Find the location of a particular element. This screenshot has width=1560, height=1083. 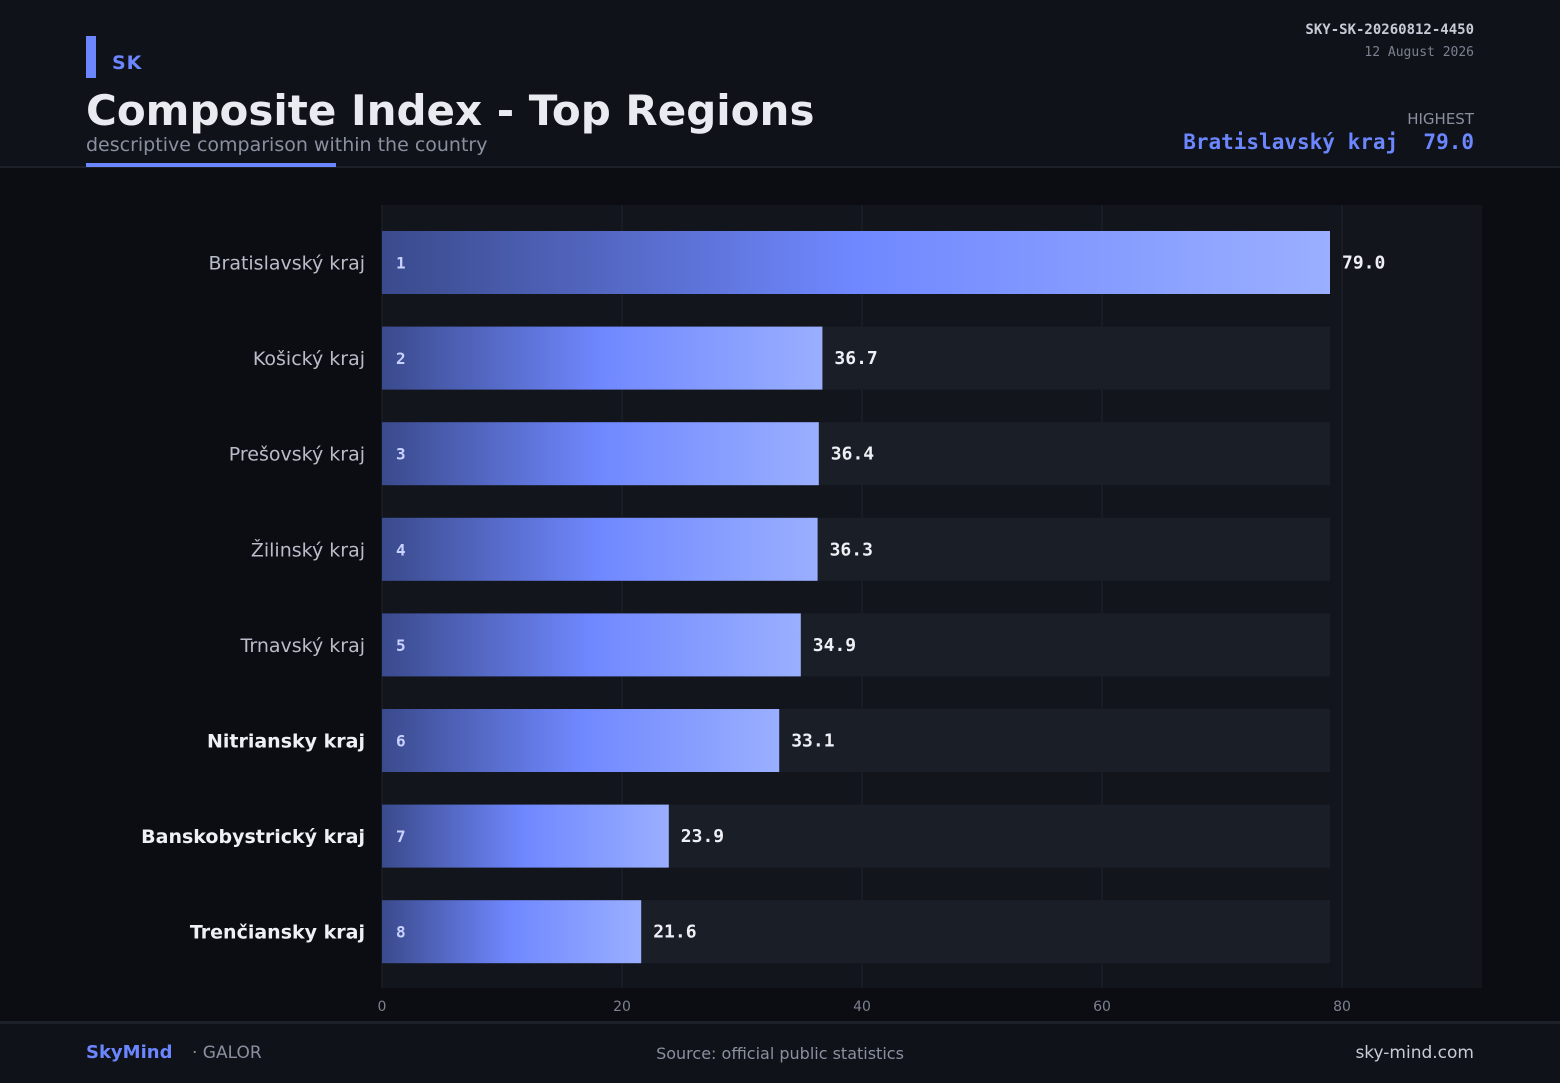

rank-label: 7 is located at coordinates (401, 836).